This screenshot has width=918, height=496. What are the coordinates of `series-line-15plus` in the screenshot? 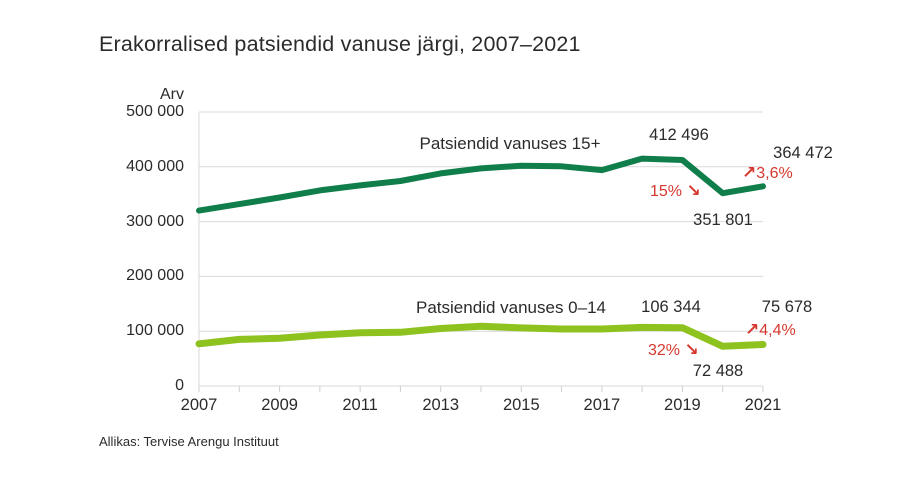 It's located at (481, 184).